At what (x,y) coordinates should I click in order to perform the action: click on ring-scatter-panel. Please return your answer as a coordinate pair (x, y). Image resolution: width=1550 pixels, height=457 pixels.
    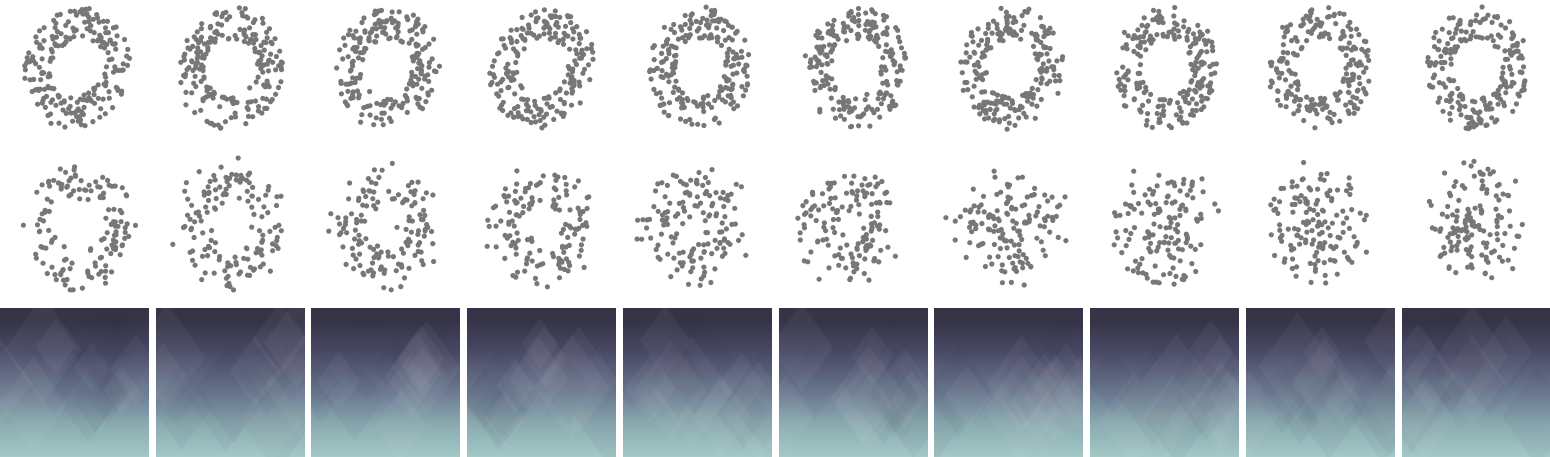
    Looking at the image, I should click on (231, 75).